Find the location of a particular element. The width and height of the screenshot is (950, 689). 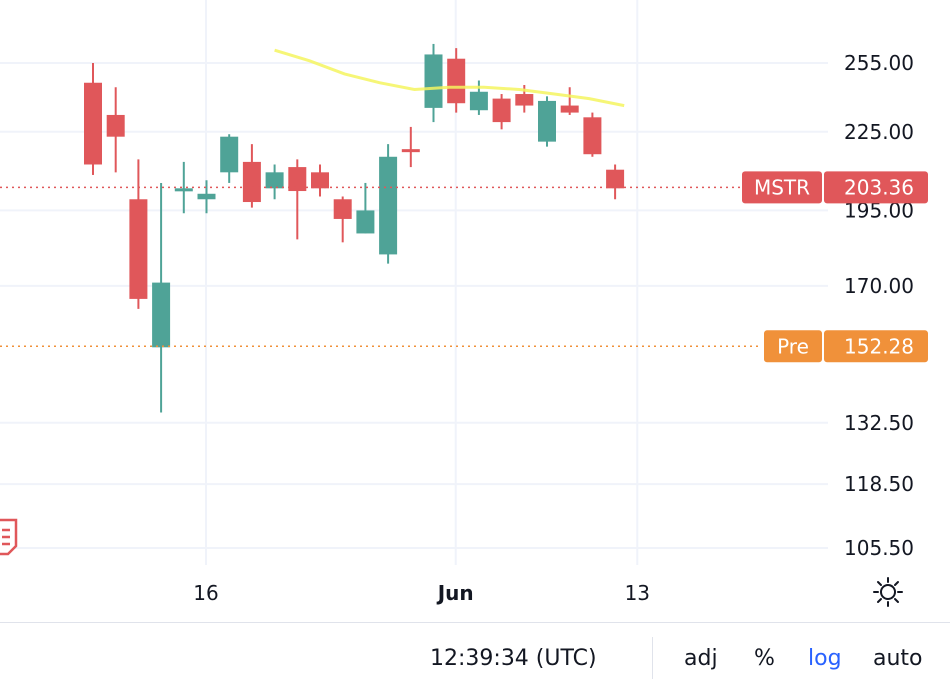

footer-divider is located at coordinates (652, 658).